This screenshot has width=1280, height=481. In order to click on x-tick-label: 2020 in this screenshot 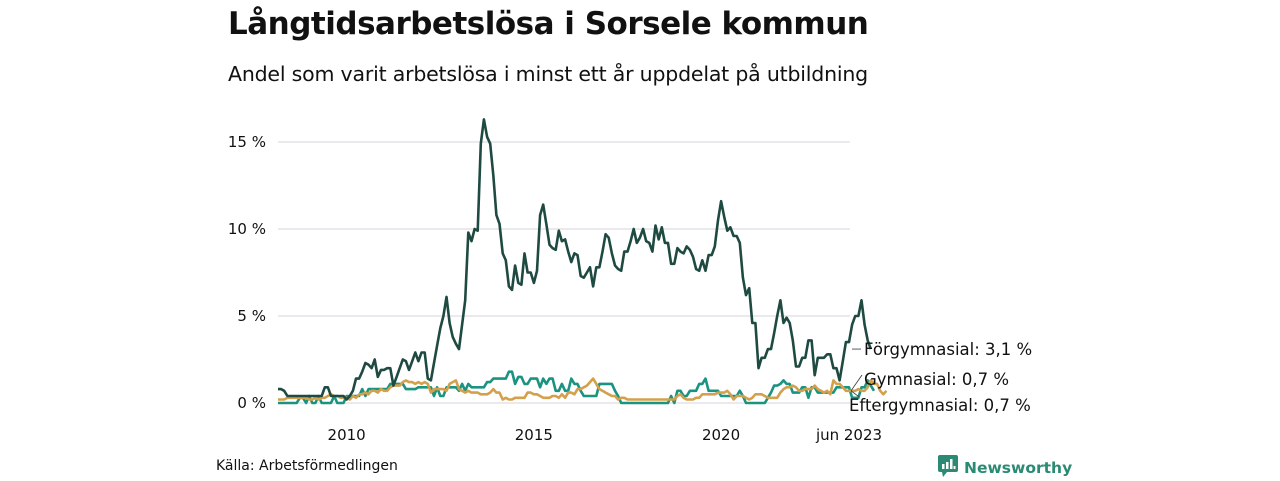, I will do `click(721, 435)`.